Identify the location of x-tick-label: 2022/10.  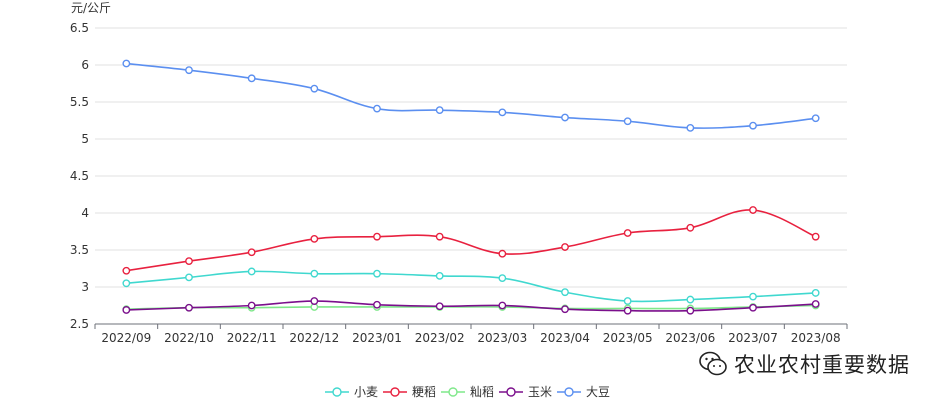
(189, 338).